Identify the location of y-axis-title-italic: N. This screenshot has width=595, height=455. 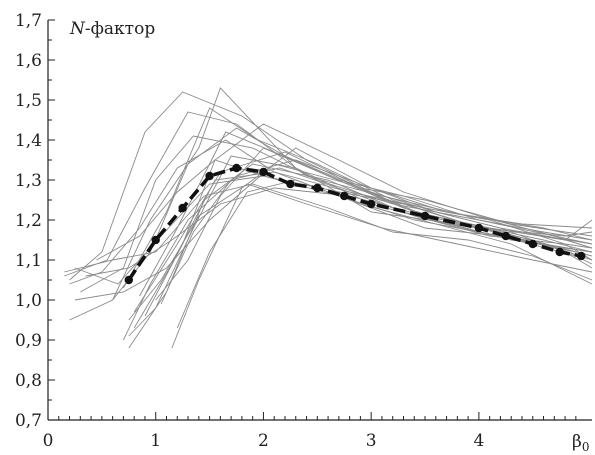
(77, 29).